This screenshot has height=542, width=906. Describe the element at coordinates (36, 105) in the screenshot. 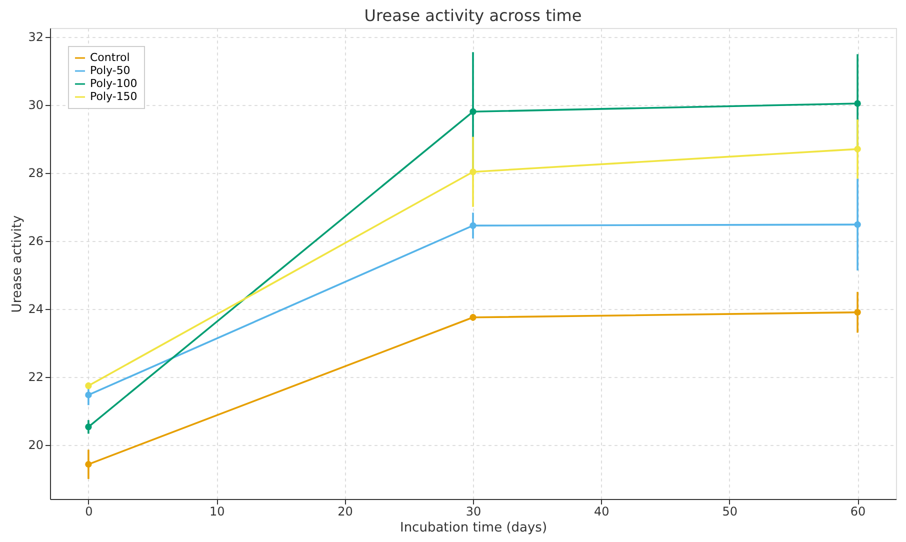

I see `y-tick-label: 30` at that location.